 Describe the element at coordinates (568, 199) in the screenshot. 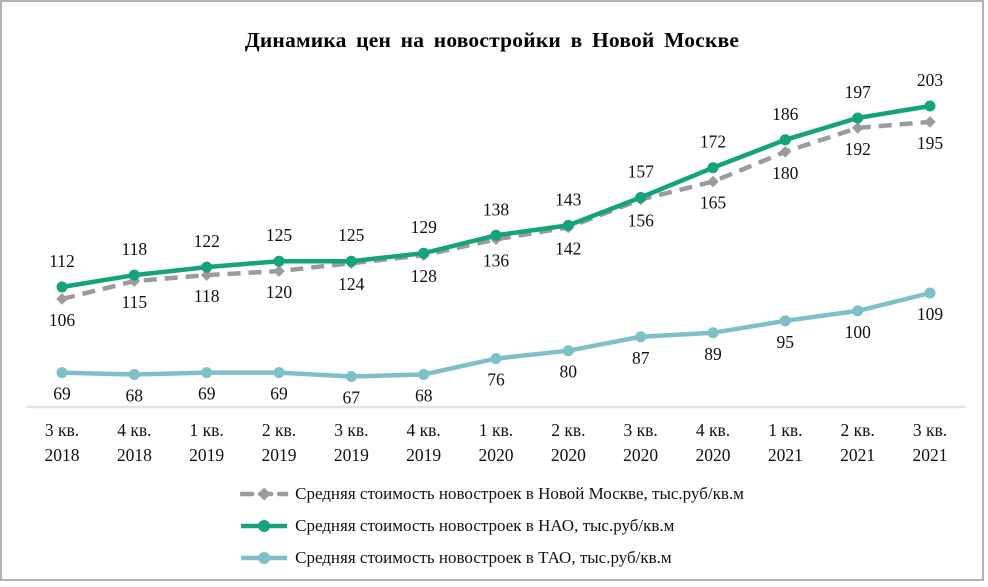

I see `data-label: 143` at that location.